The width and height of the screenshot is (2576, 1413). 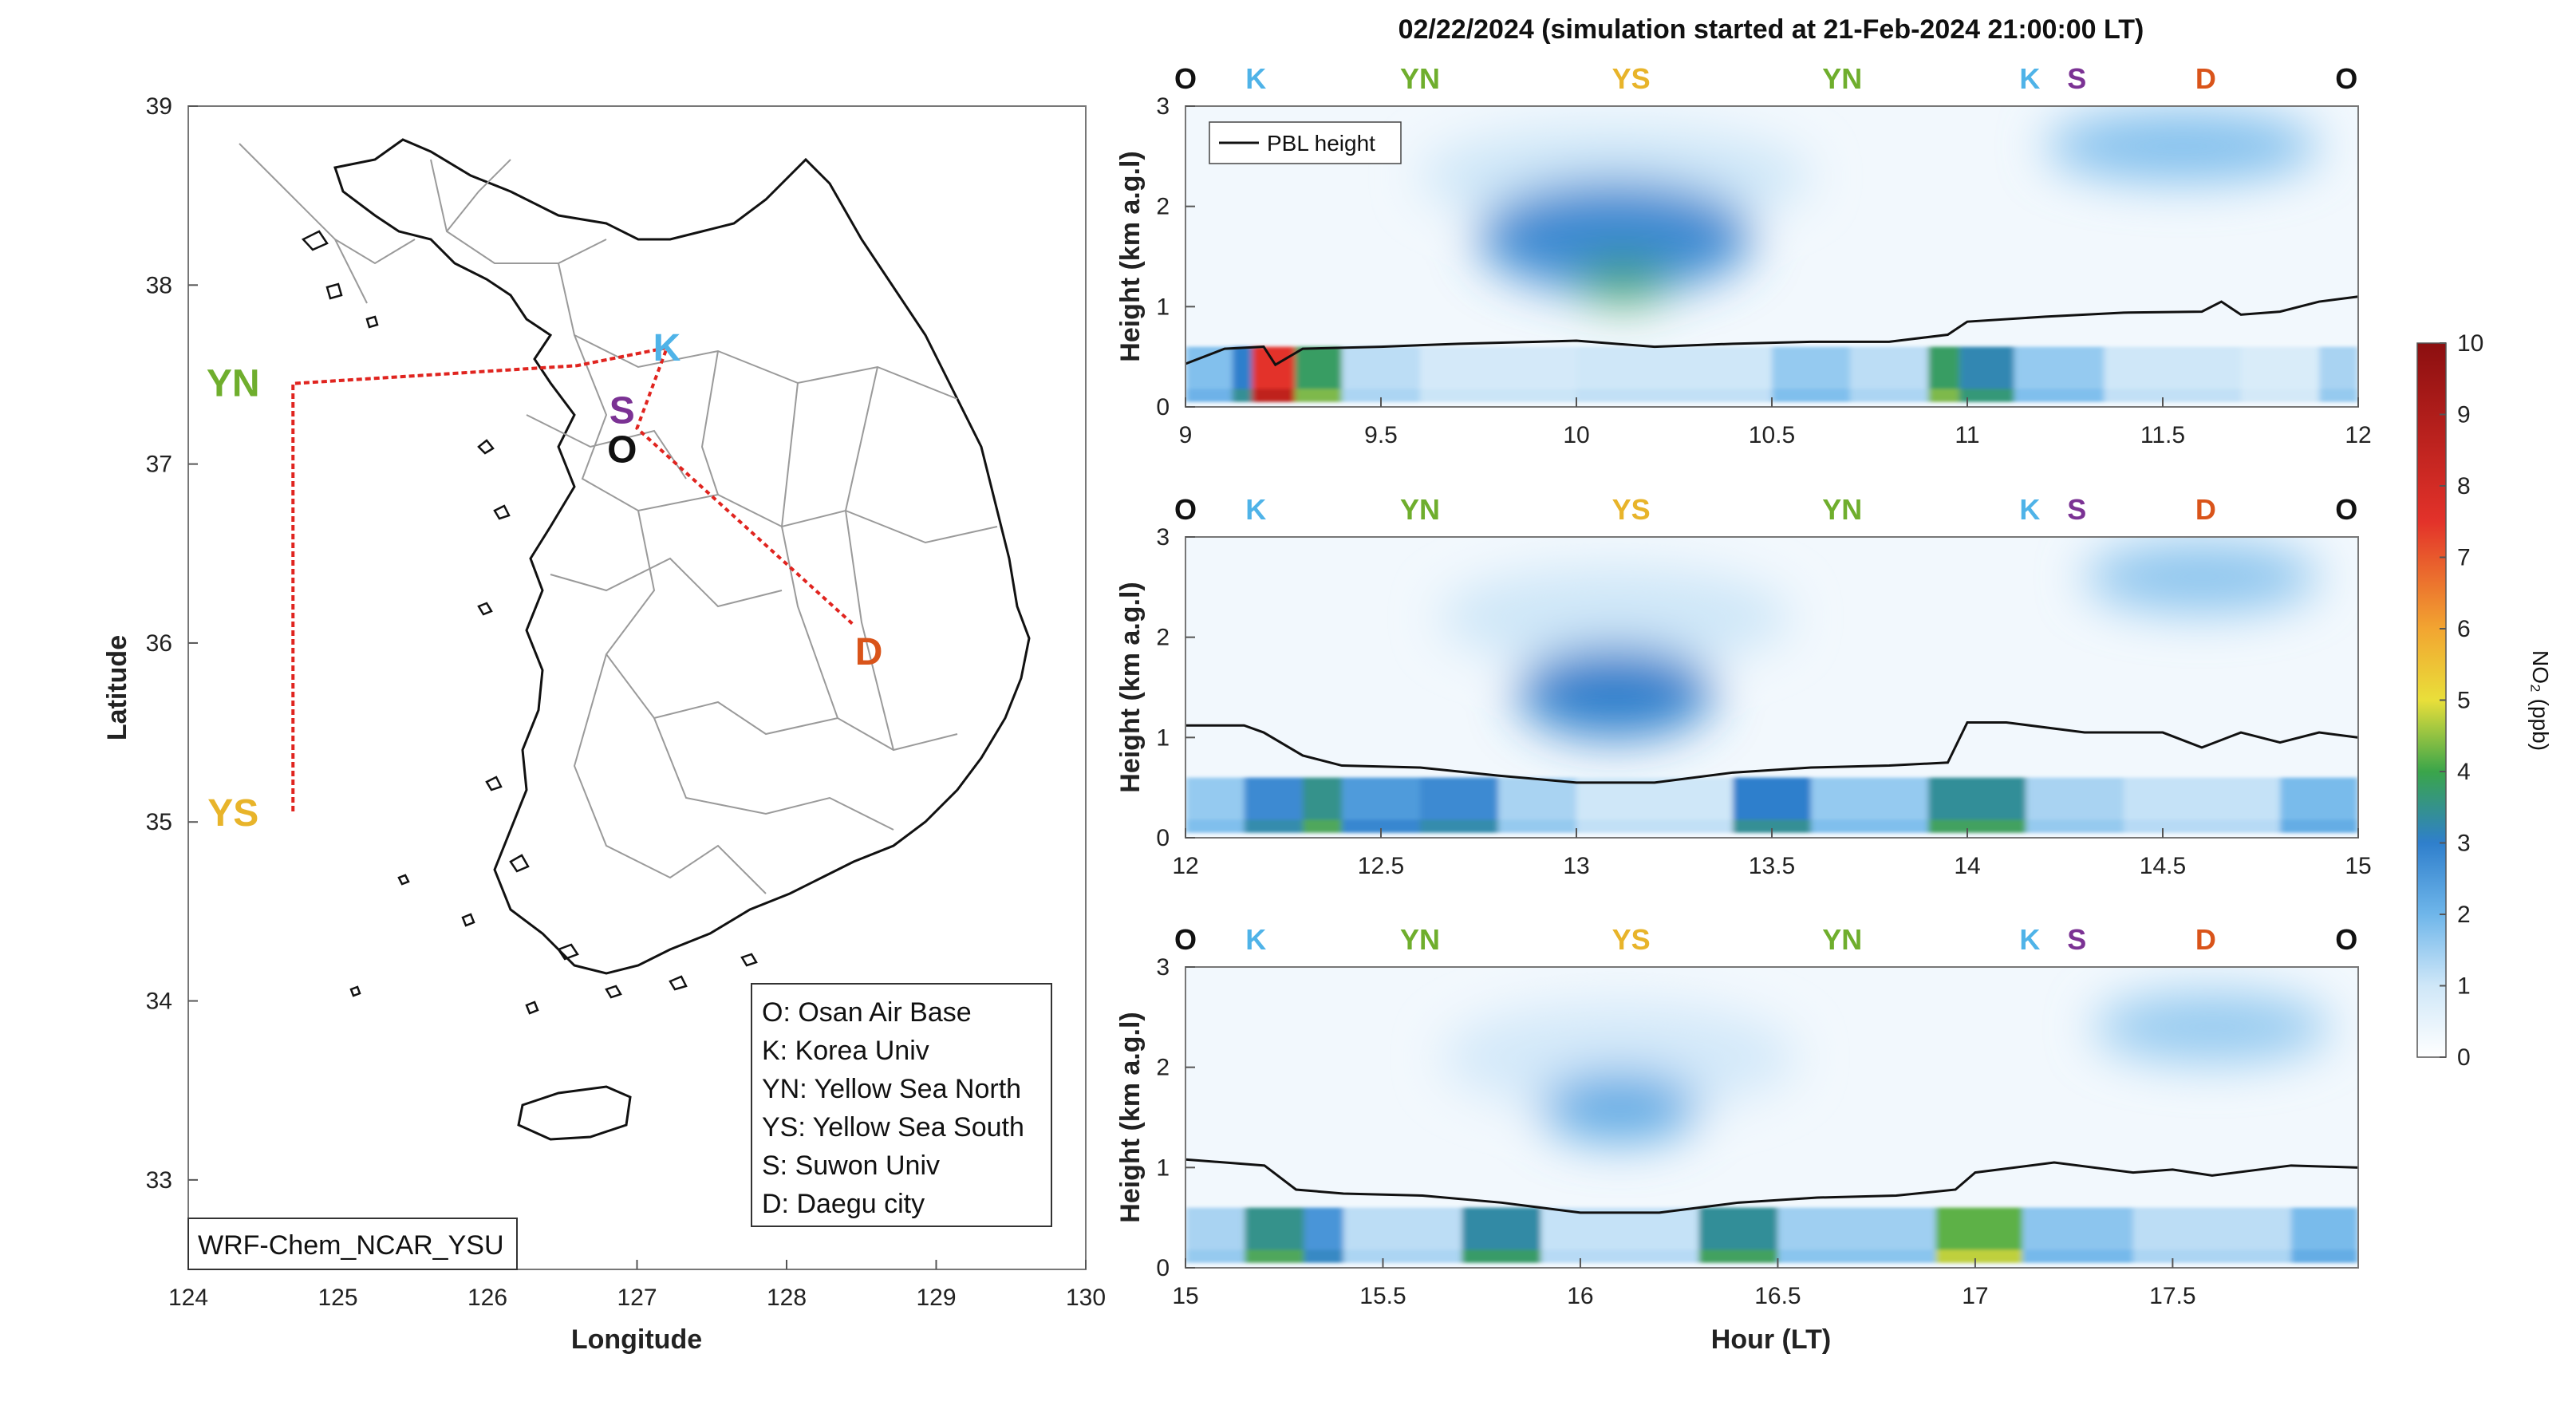 I want to click on map-xtick-label: 127, so click(x=637, y=1298).